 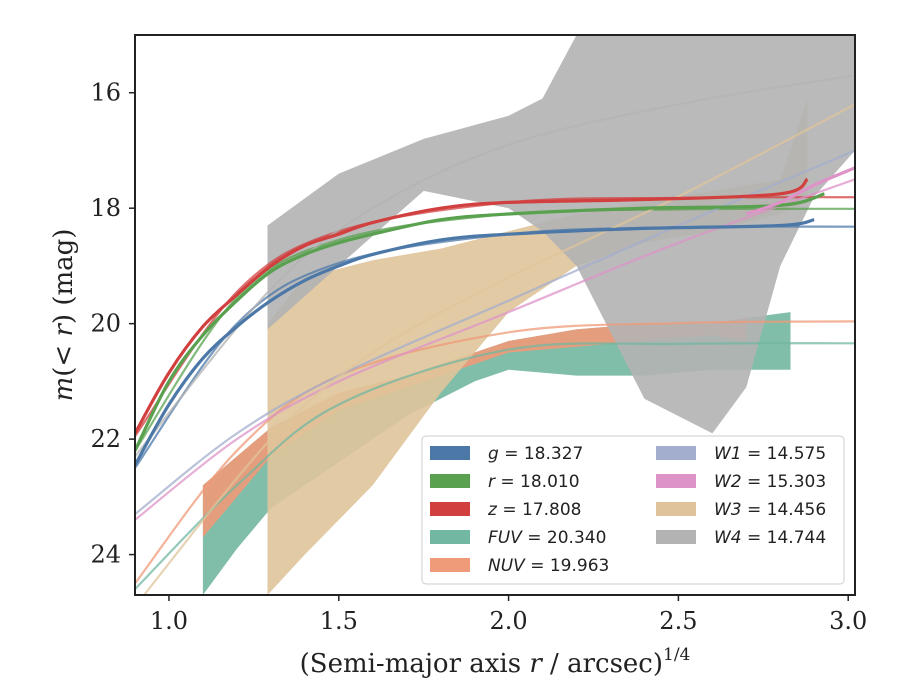 What do you see at coordinates (676, 481) in the screenshot?
I see `legend-swatch-w2` at bounding box center [676, 481].